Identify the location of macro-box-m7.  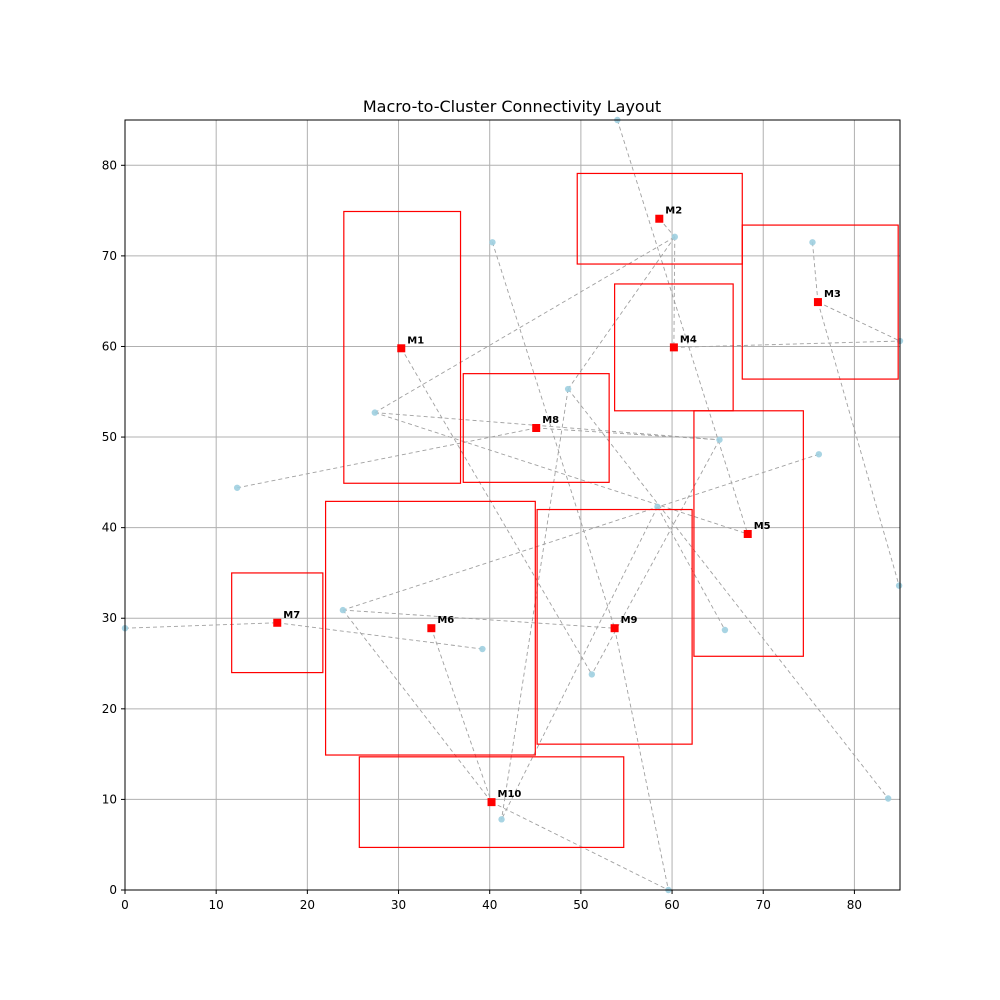
(277, 623).